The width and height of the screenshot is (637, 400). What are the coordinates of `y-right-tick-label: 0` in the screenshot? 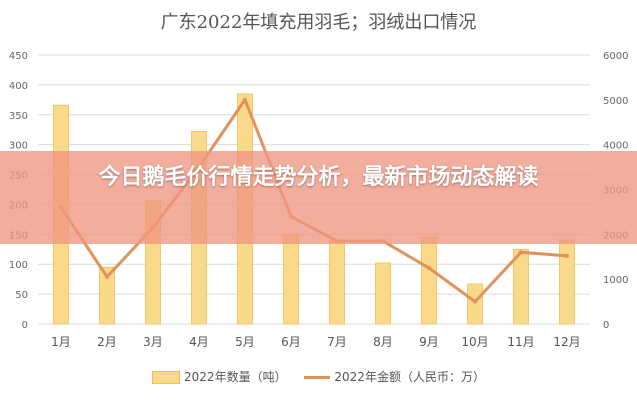 It's located at (606, 325).